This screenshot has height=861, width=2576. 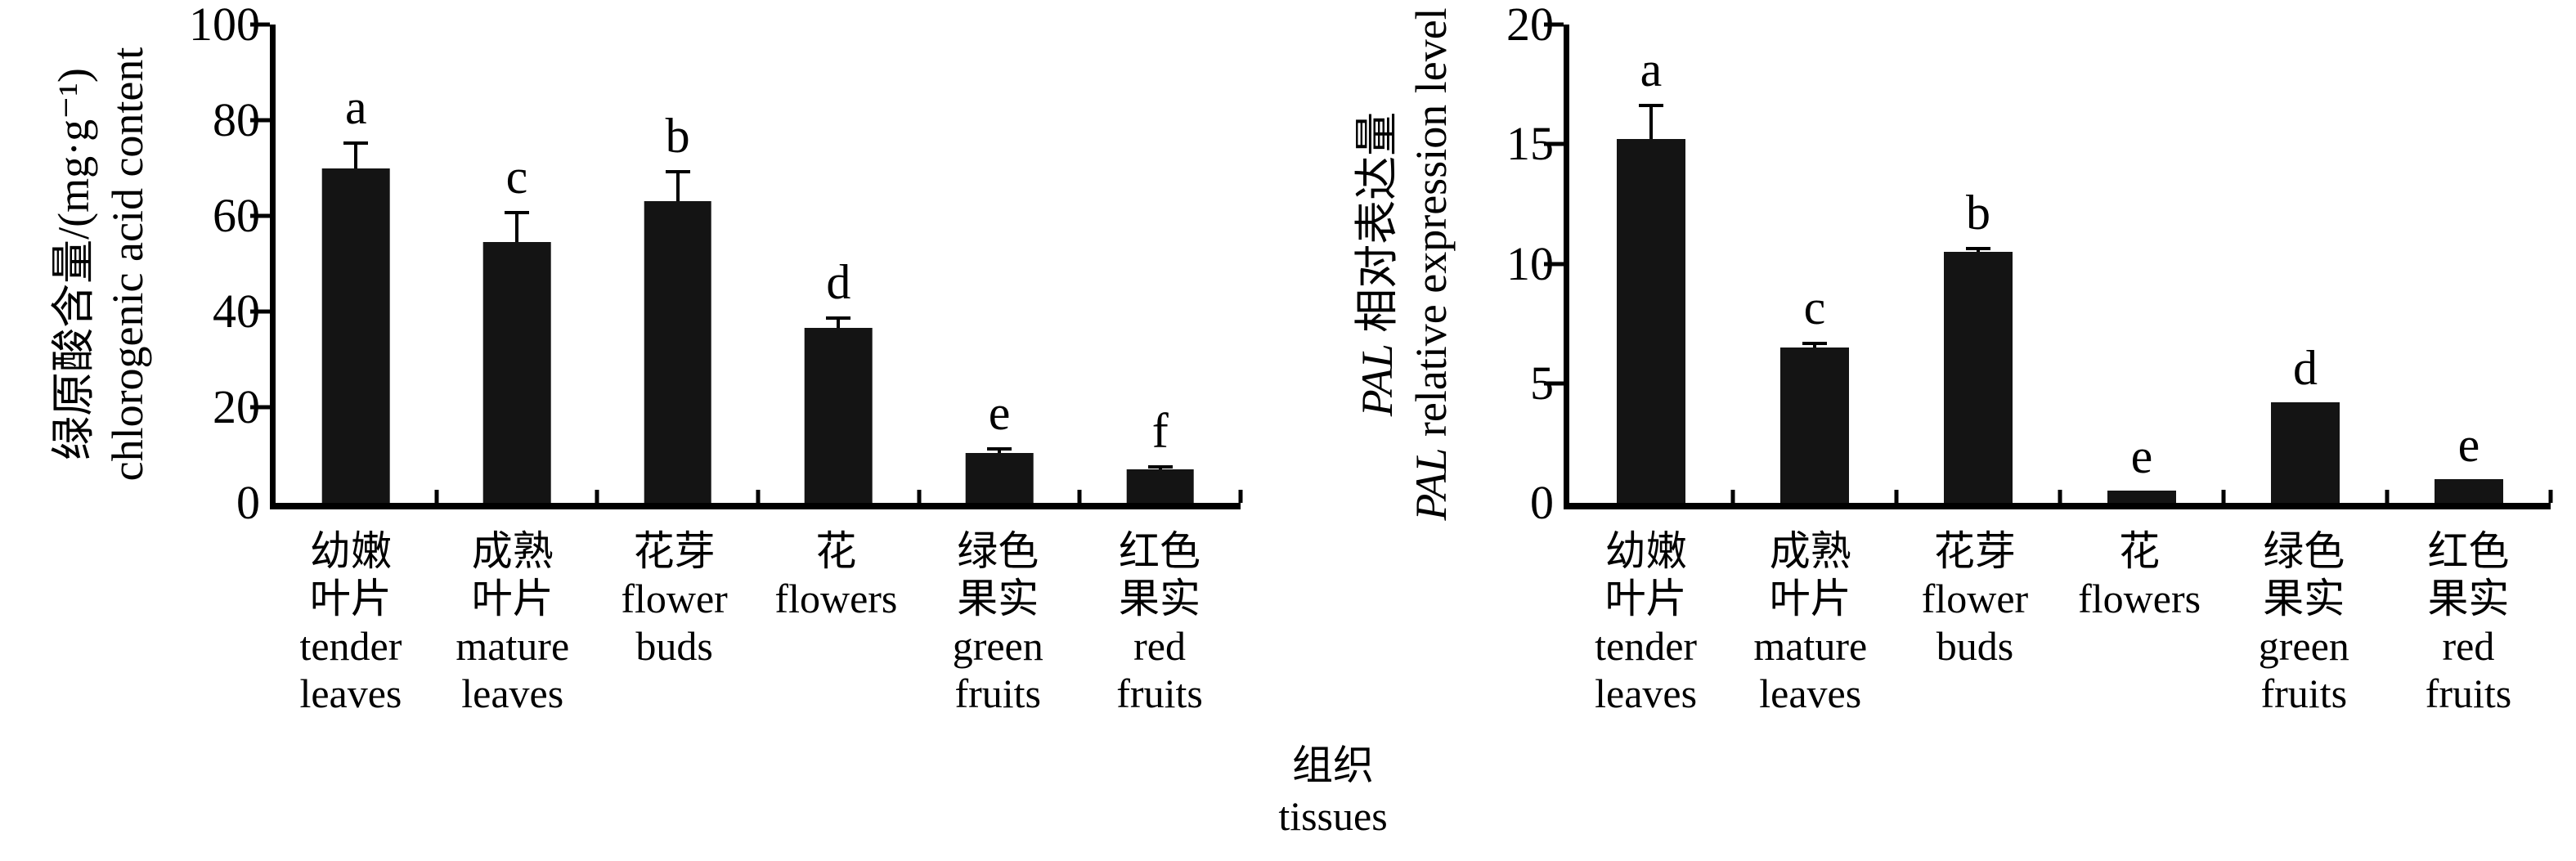 I want to click on x-axis-title-cn: 组织, so click(x=1332, y=765).